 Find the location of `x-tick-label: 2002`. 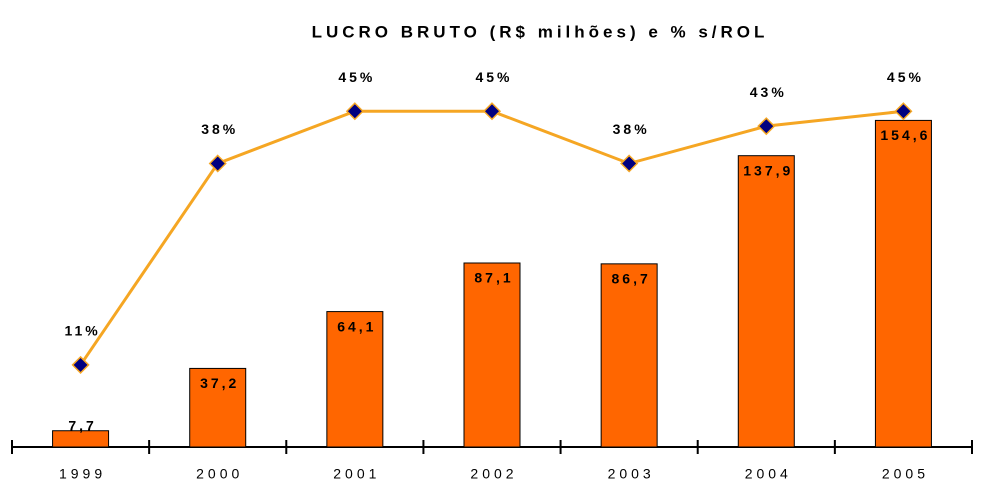

x-tick-label: 2002 is located at coordinates (493, 474).